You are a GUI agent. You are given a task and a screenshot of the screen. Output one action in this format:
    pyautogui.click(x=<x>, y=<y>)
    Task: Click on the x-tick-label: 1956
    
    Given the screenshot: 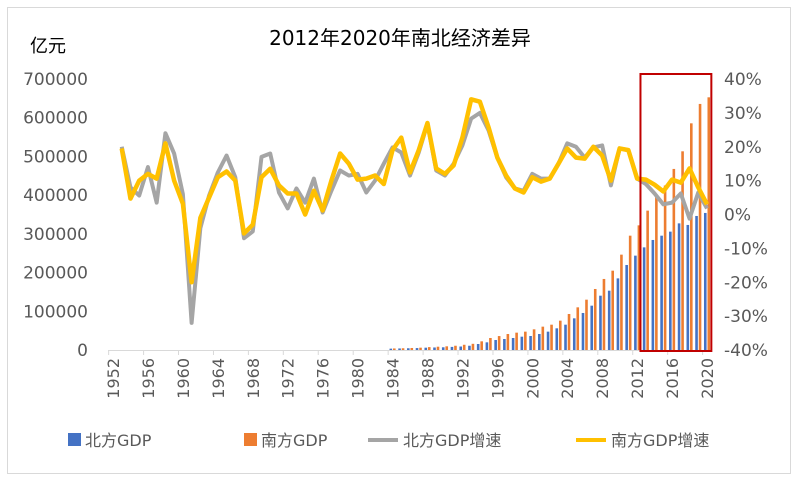 What is the action you would take?
    pyautogui.click(x=148, y=378)
    